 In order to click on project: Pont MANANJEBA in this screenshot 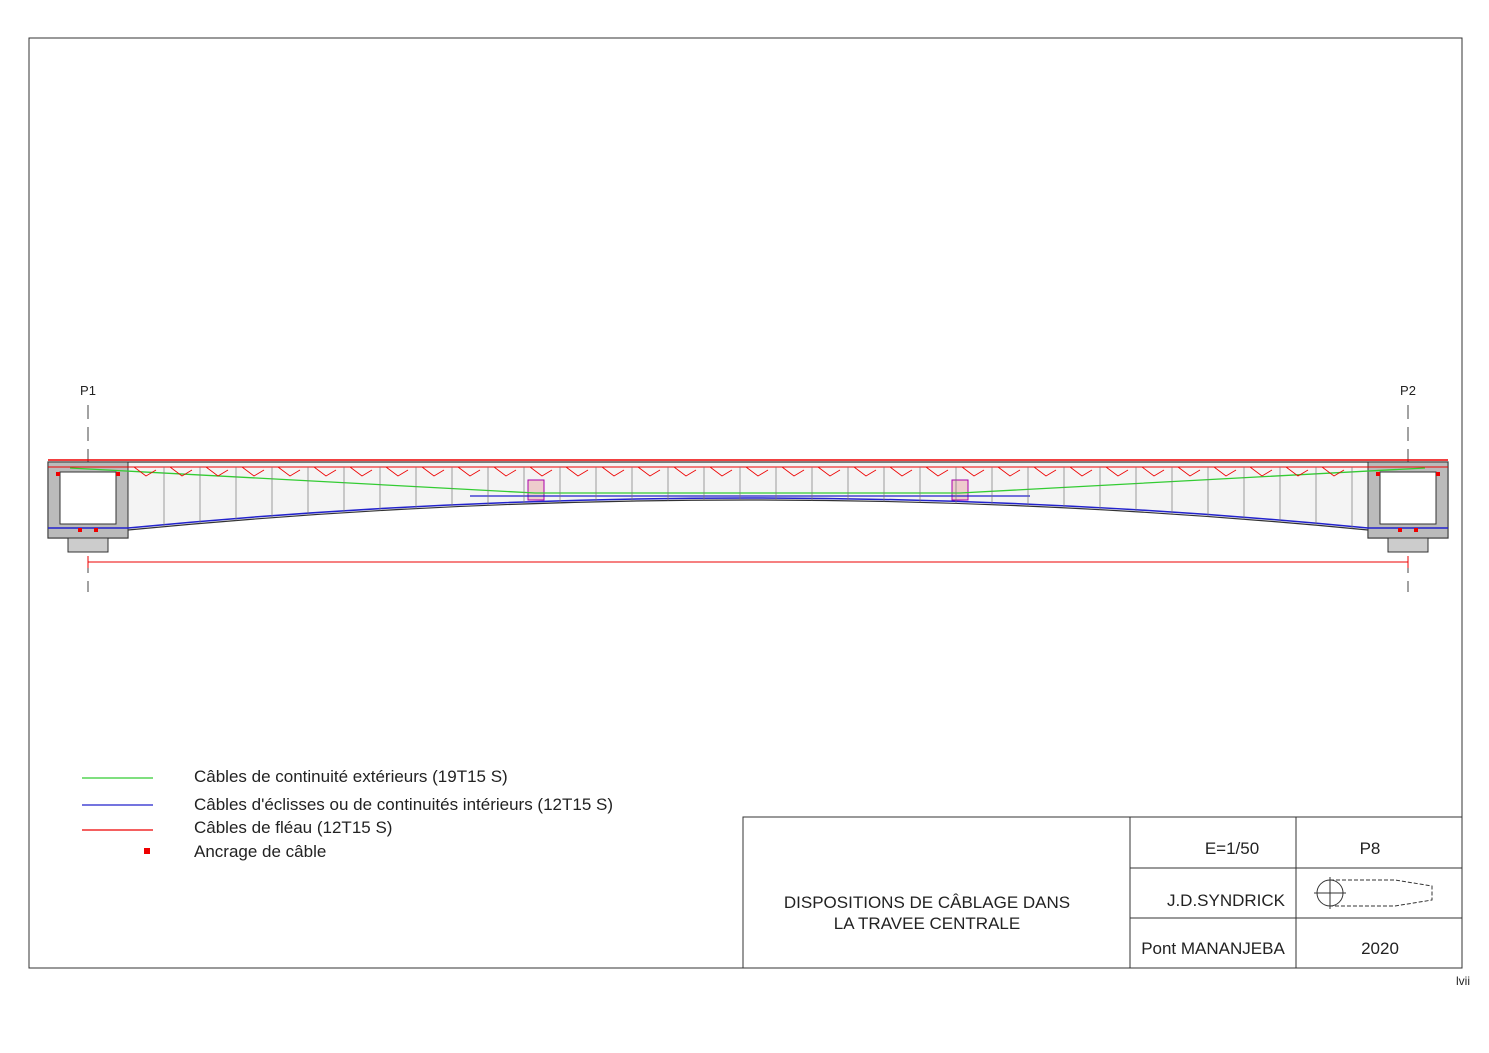, I will do `click(1213, 948)`.